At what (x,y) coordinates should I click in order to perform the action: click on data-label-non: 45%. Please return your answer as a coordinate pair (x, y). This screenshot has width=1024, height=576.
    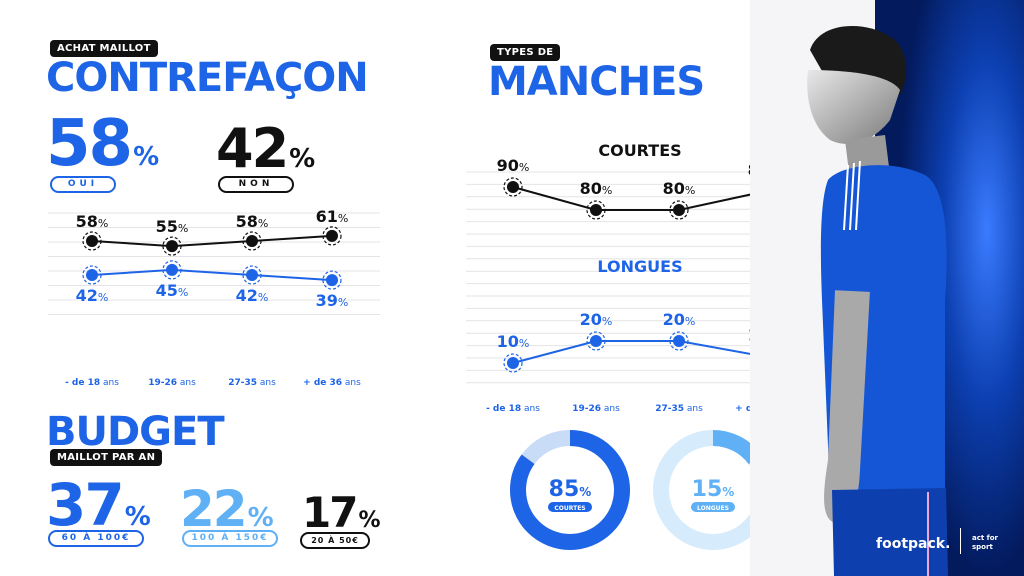
    Looking at the image, I should click on (172, 290).